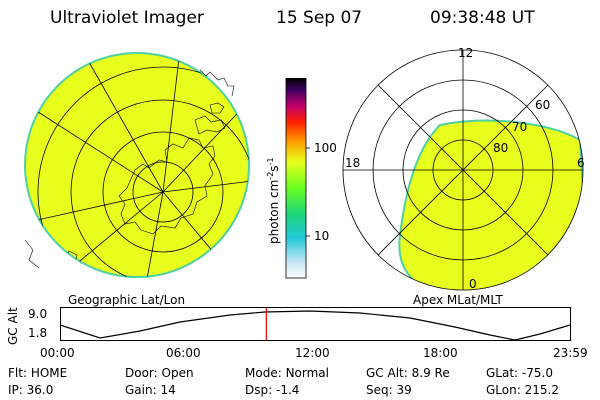 The image size is (600, 400). I want to click on mlat-label-80: 80, so click(501, 148).